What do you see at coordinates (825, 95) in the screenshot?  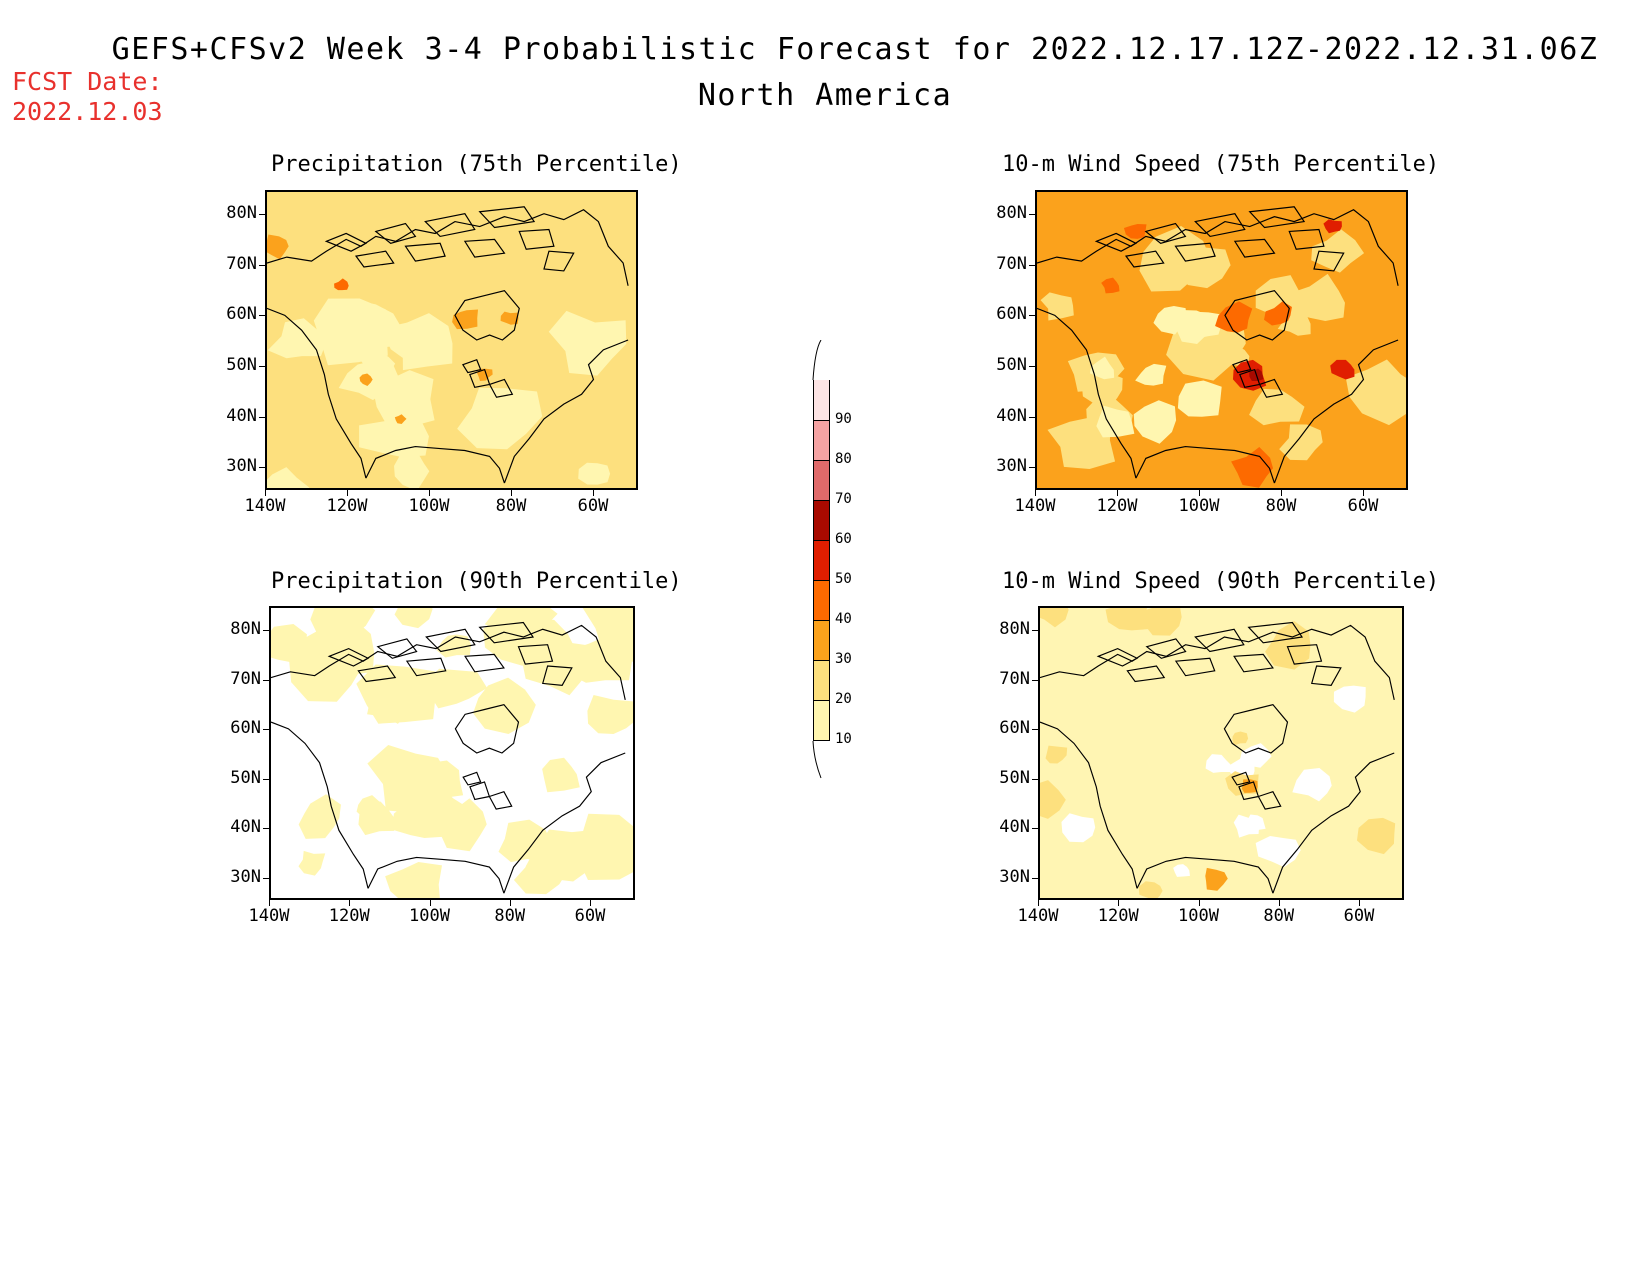 I see `region-subtitle: North America` at bounding box center [825, 95].